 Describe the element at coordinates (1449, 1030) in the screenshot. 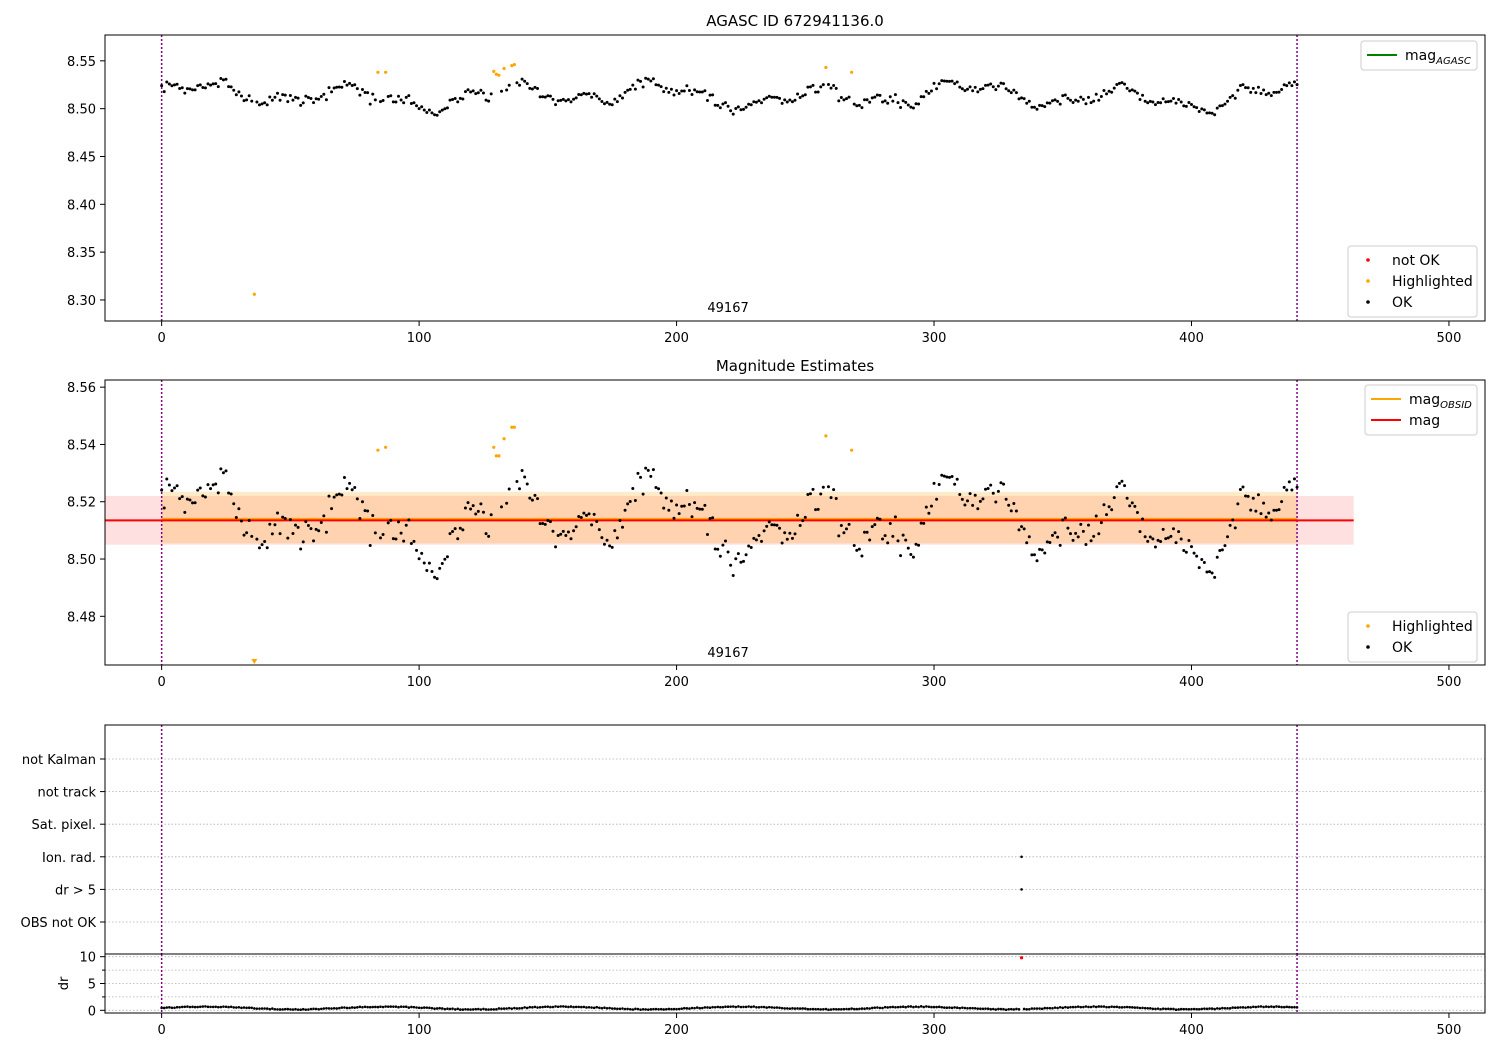

I see `x-tick-label: 500` at that location.